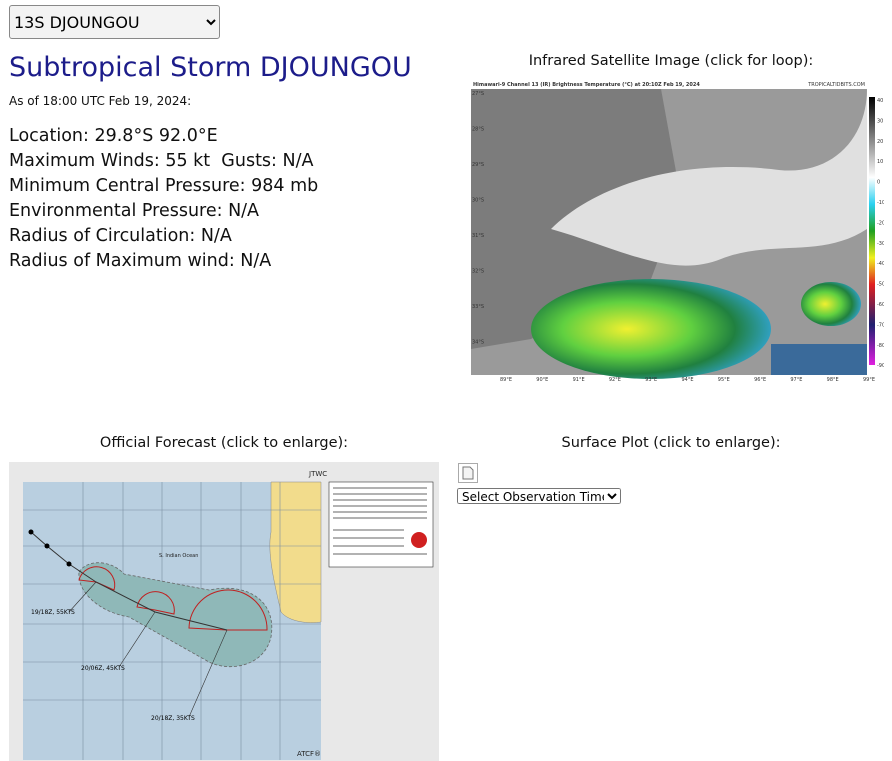 The width and height of the screenshot is (892, 761). What do you see at coordinates (129, 581) in the screenshot?
I see `track` at bounding box center [129, 581].